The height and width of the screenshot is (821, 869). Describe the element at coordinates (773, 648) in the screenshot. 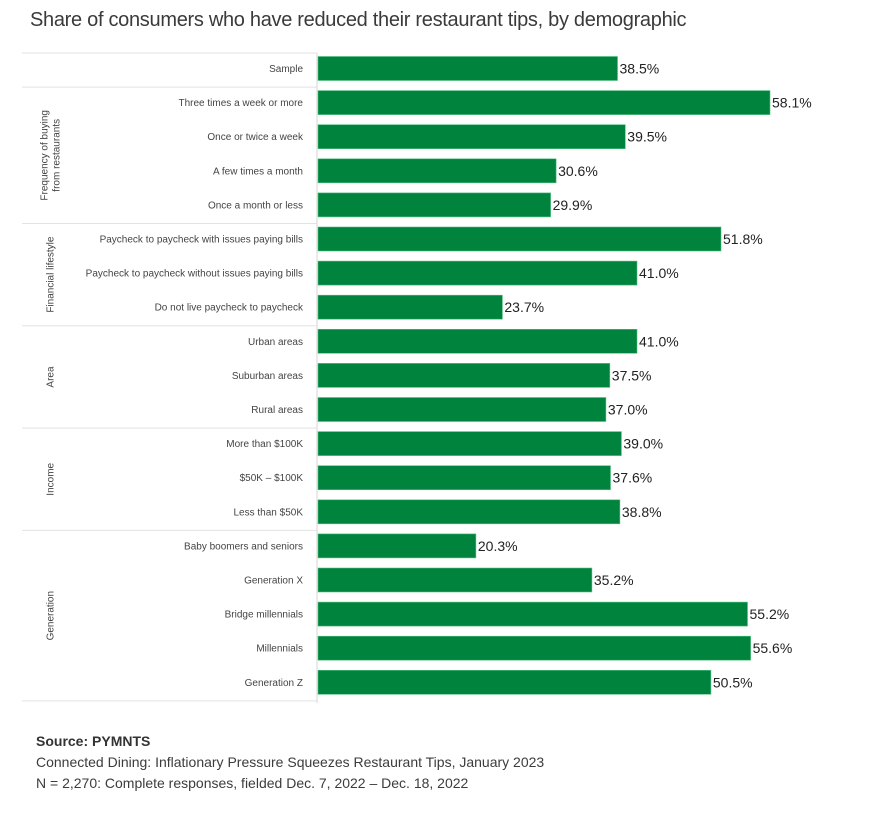

I see `value-label: 55.6%` at that location.